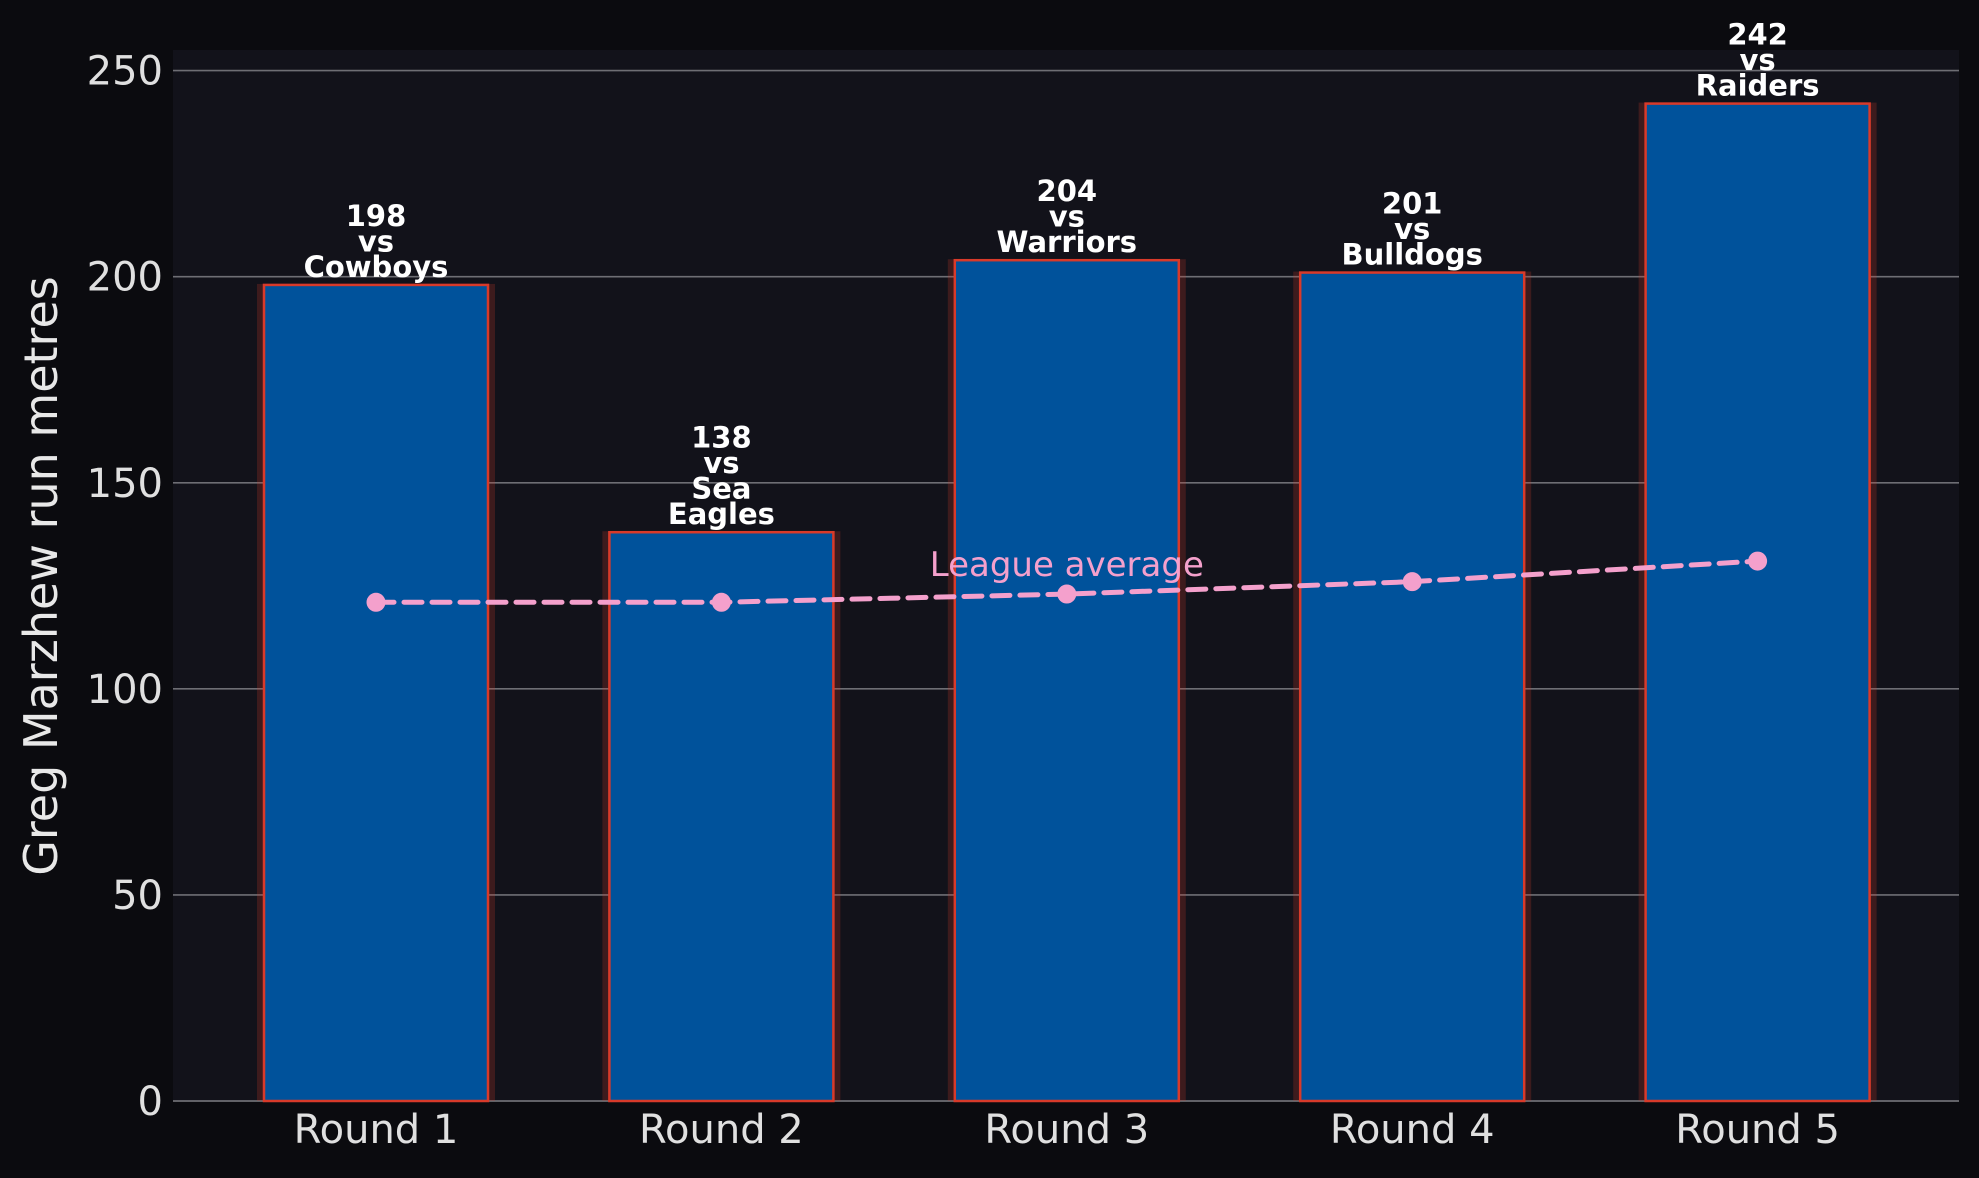 Image resolution: width=1979 pixels, height=1178 pixels. Describe the element at coordinates (1758, 86) in the screenshot. I see `bar-value-label: Raiders` at that location.